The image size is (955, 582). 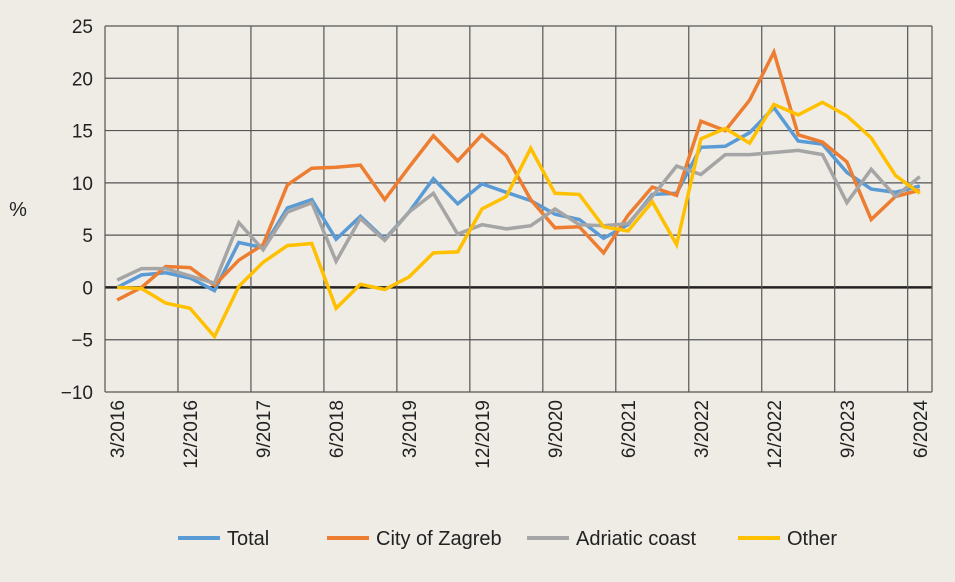 I want to click on legend-label: Other, so click(x=812, y=539).